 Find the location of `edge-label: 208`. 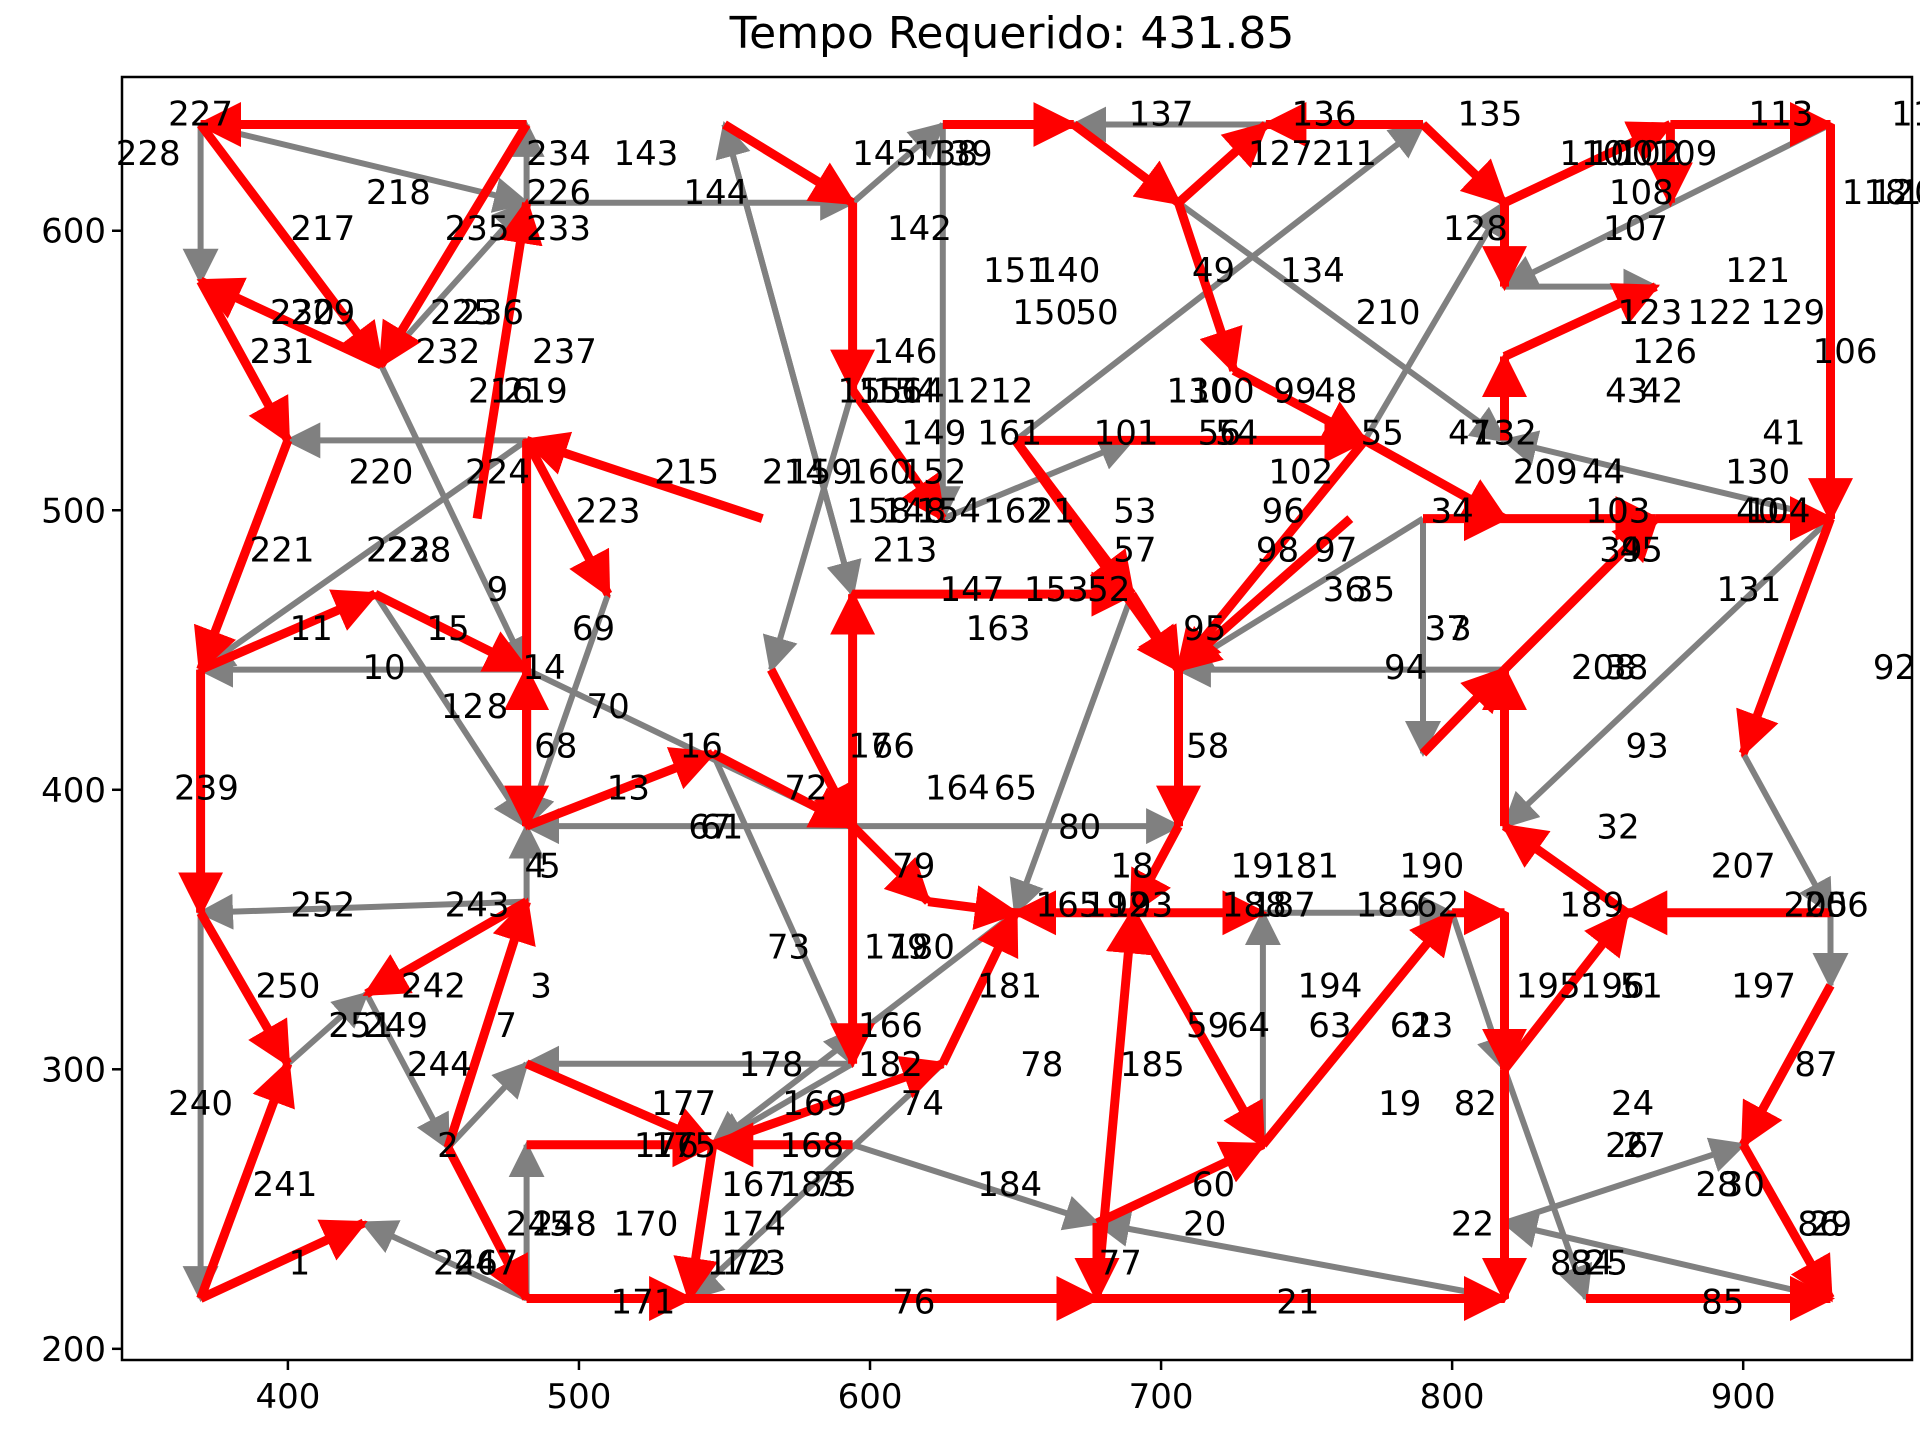

edge-label: 208 is located at coordinates (1603, 668).